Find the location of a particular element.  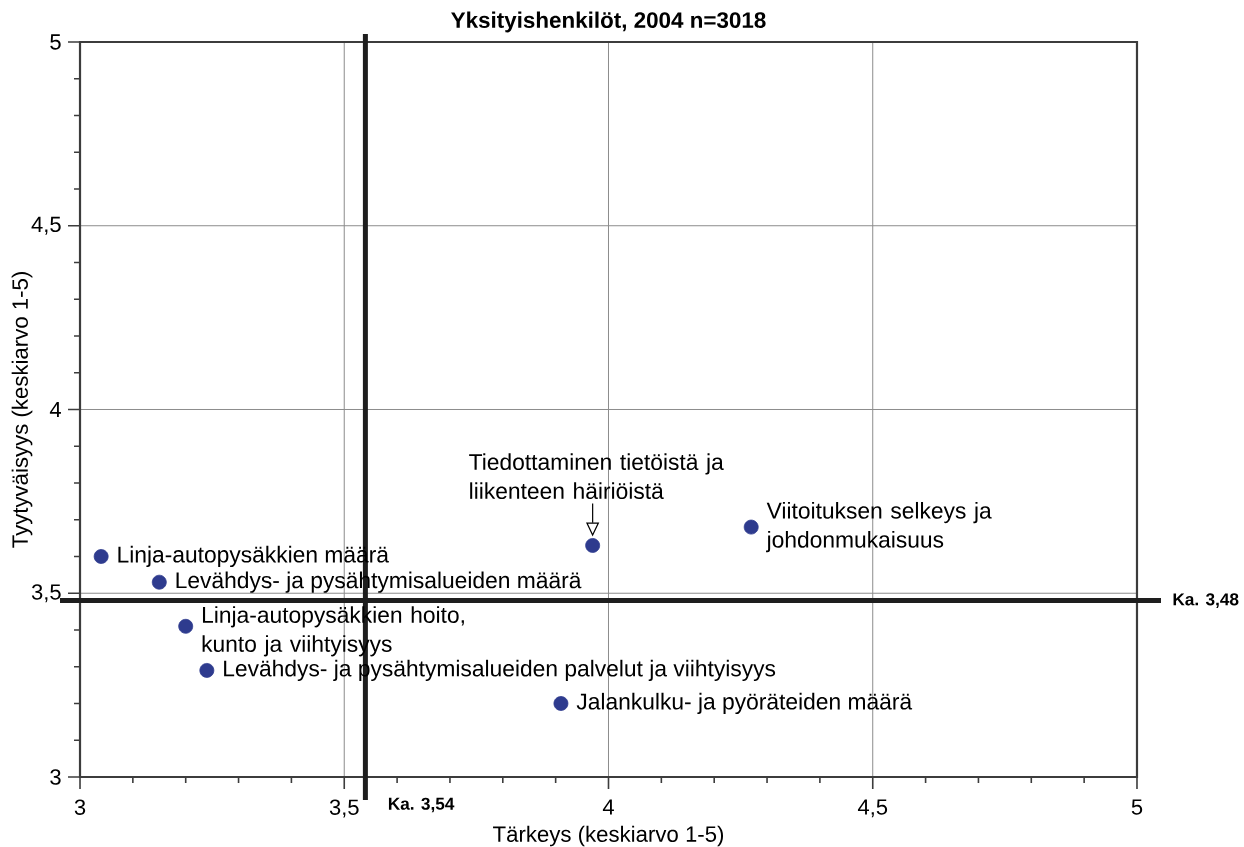

ref-line-label: Ka. 3,54 is located at coordinates (421, 805).